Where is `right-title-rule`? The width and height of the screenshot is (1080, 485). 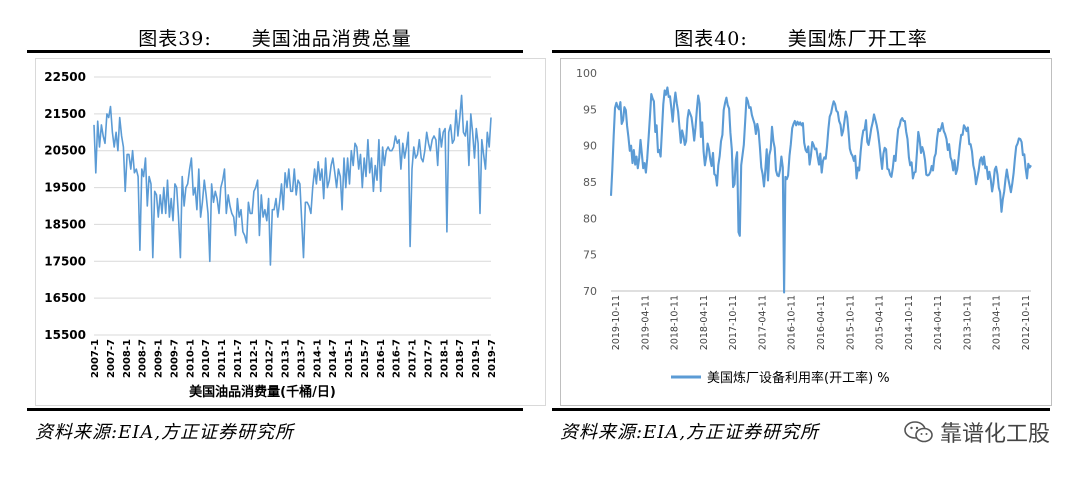
right-title-rule is located at coordinates (801, 51).